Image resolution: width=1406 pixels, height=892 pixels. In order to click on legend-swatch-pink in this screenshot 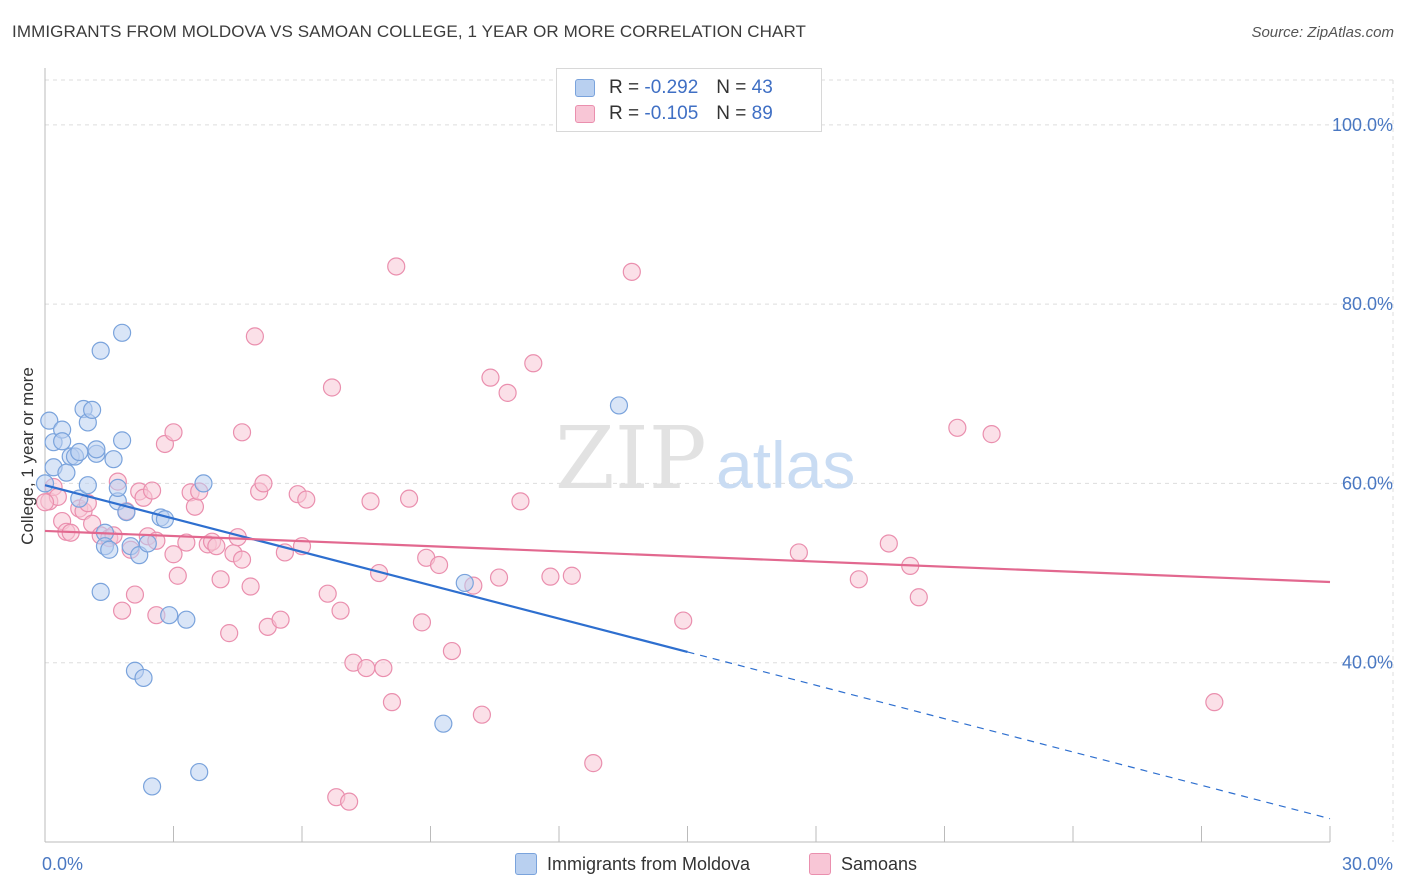, I will do `click(820, 864)`.